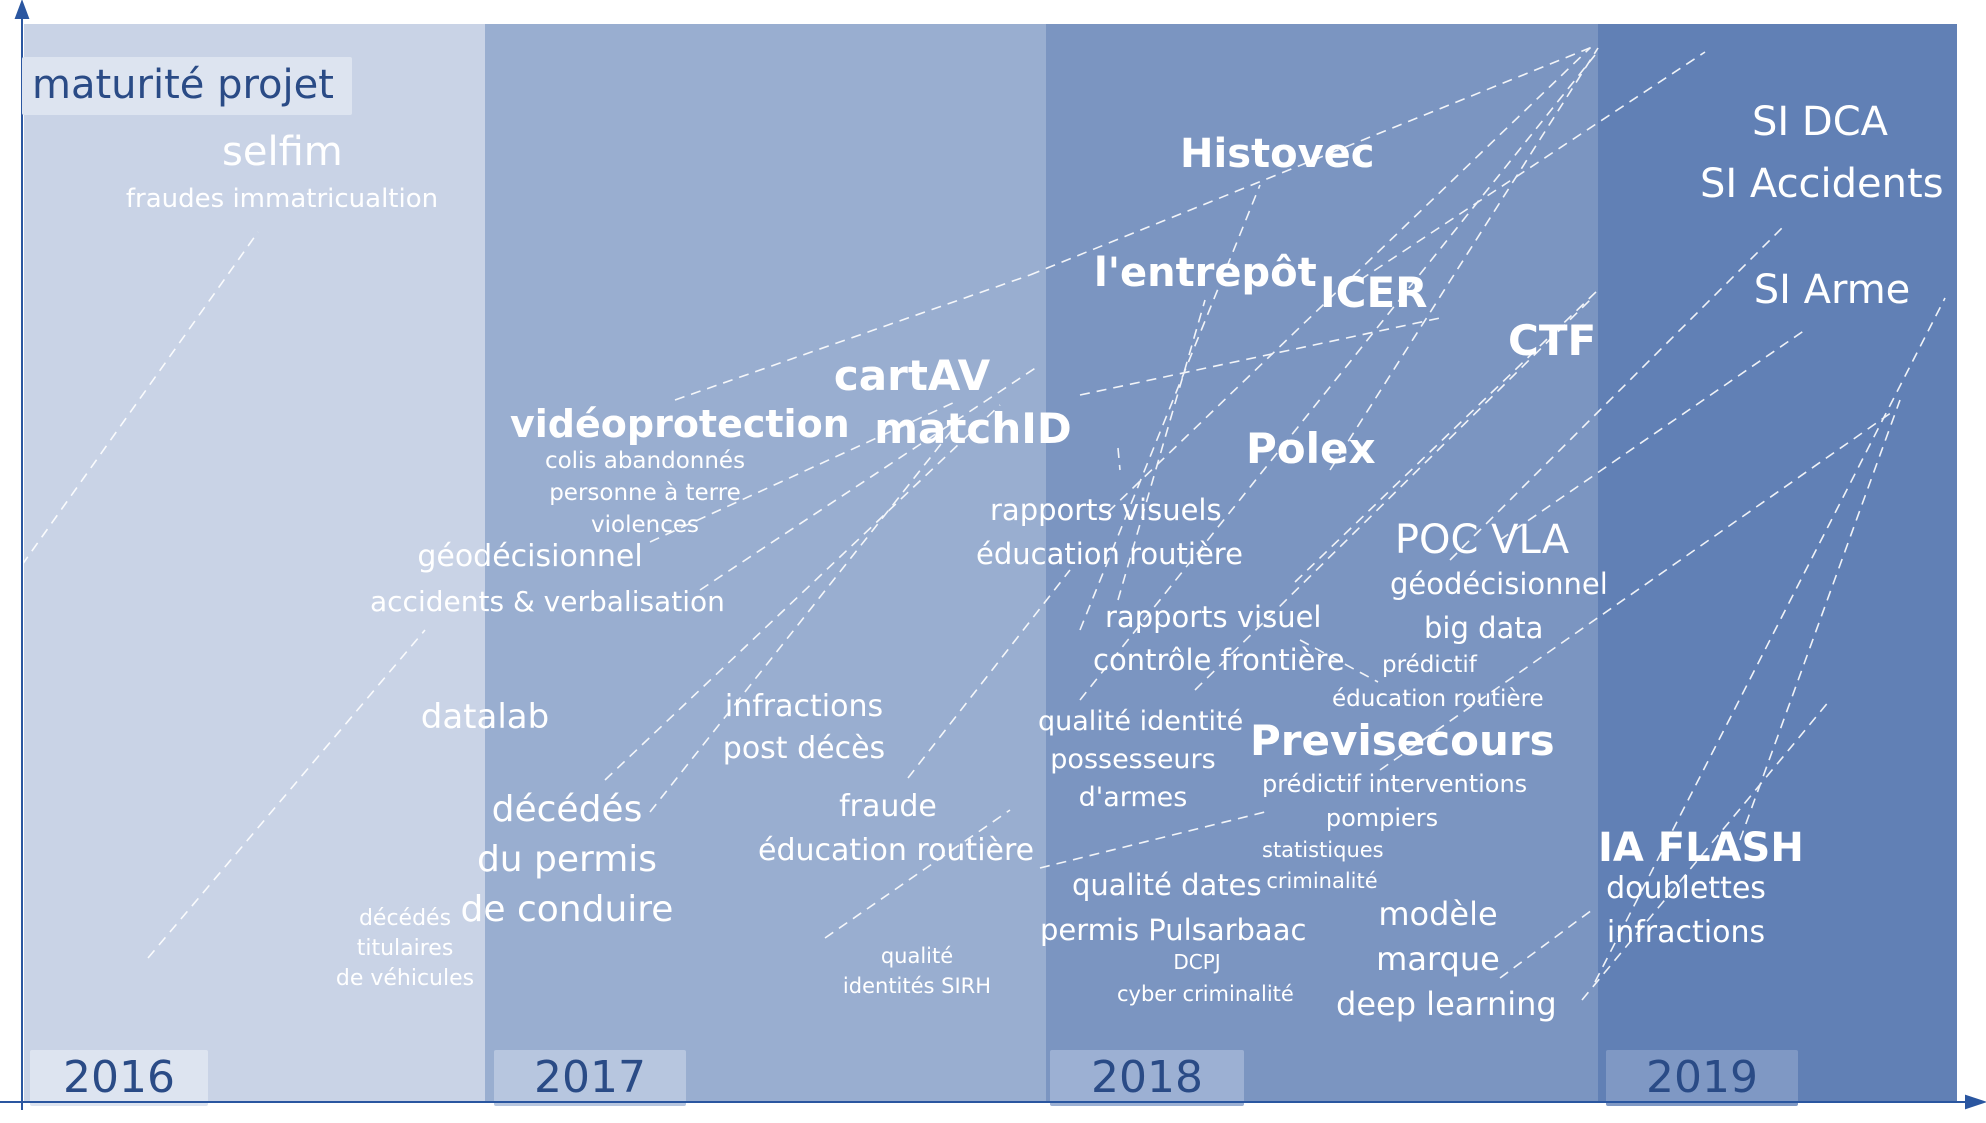 The width and height of the screenshot is (1986, 1123). What do you see at coordinates (1822, 184) in the screenshot?
I see `project-si-accidents: SI Accidents` at bounding box center [1822, 184].